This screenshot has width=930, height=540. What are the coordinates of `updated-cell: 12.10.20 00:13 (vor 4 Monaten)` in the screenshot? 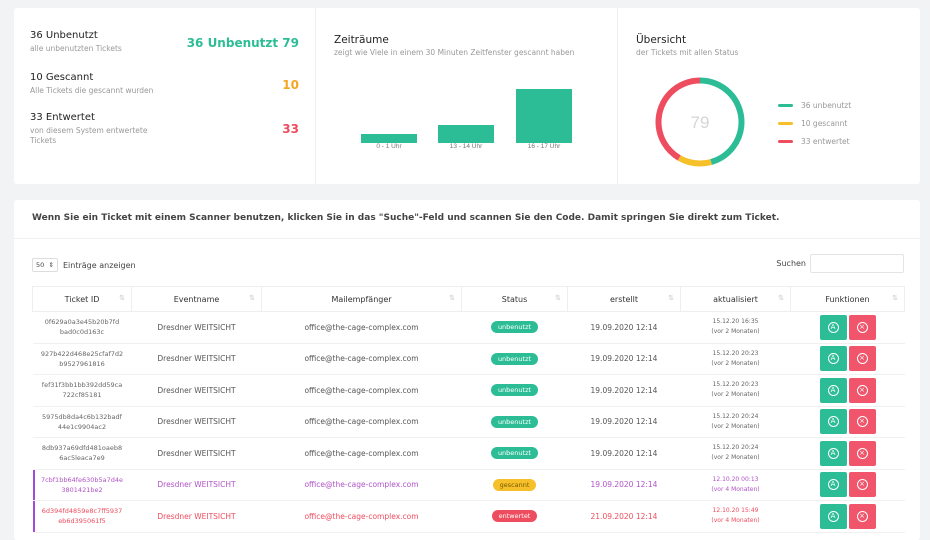 It's located at (735, 485).